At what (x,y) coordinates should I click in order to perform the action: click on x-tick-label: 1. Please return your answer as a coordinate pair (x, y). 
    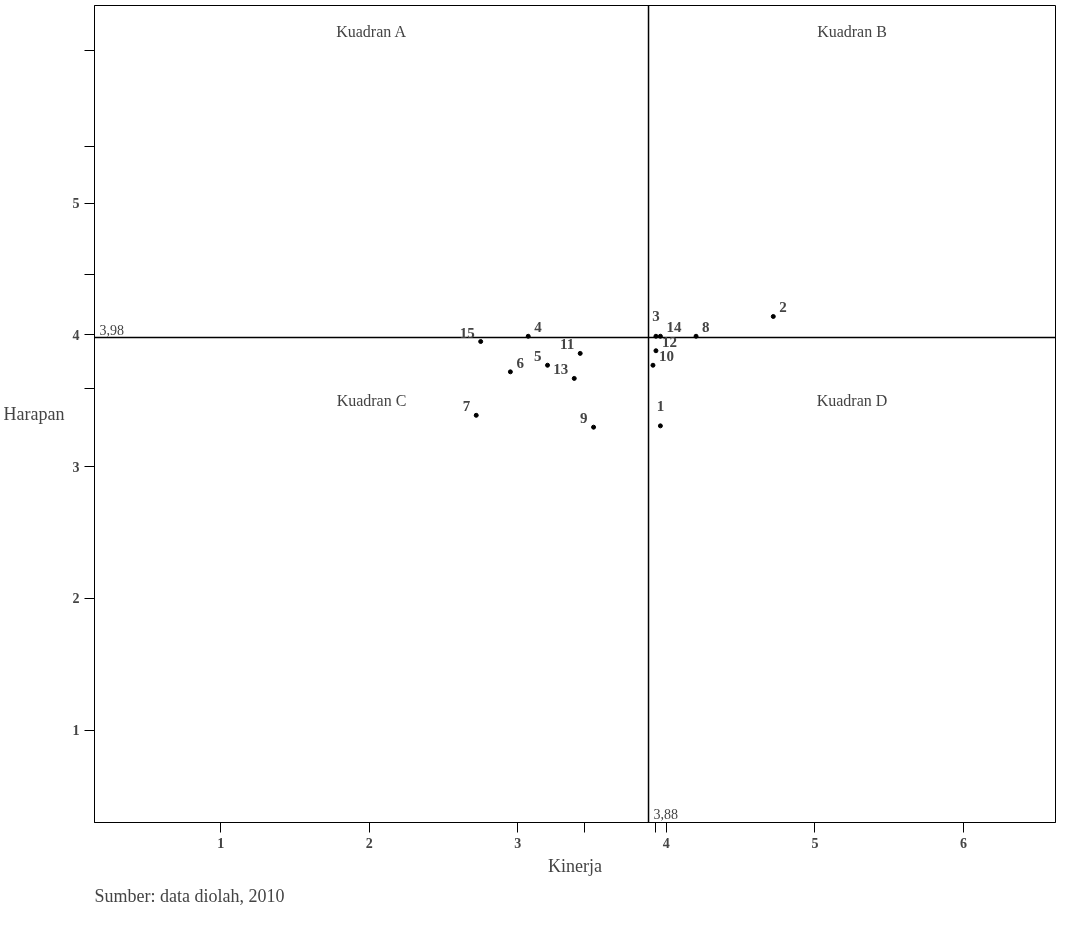
    Looking at the image, I should click on (221, 843).